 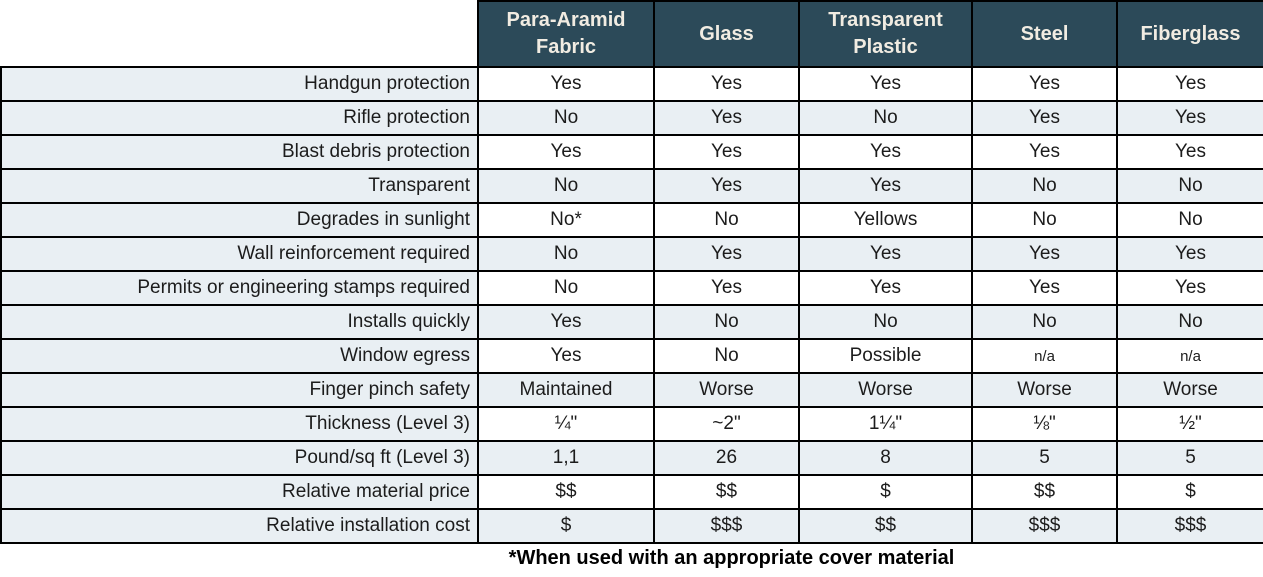 What do you see at coordinates (239, 492) in the screenshot?
I see `row-label: Relative material price` at bounding box center [239, 492].